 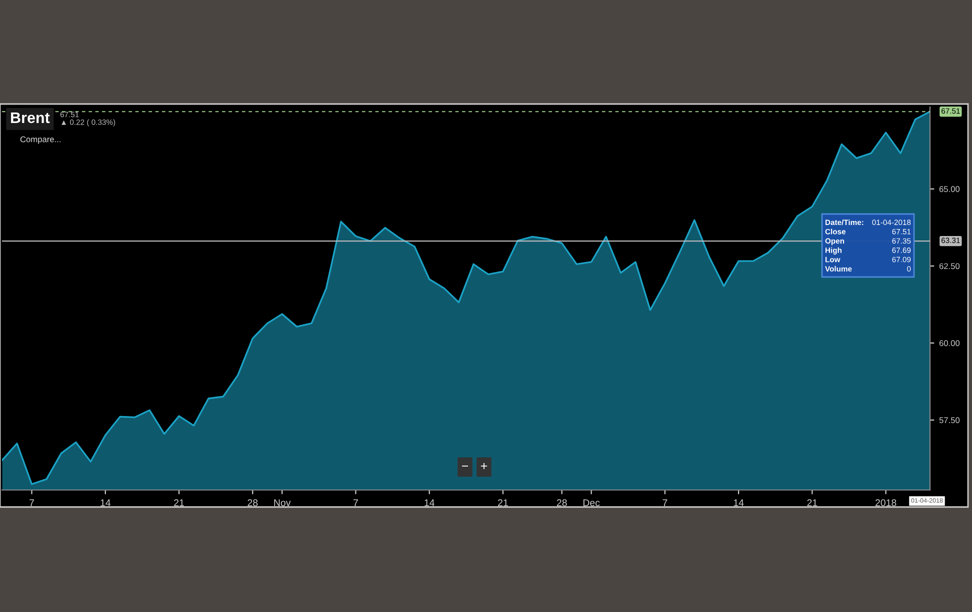 I want to click on annotation: +, so click(x=484, y=466).